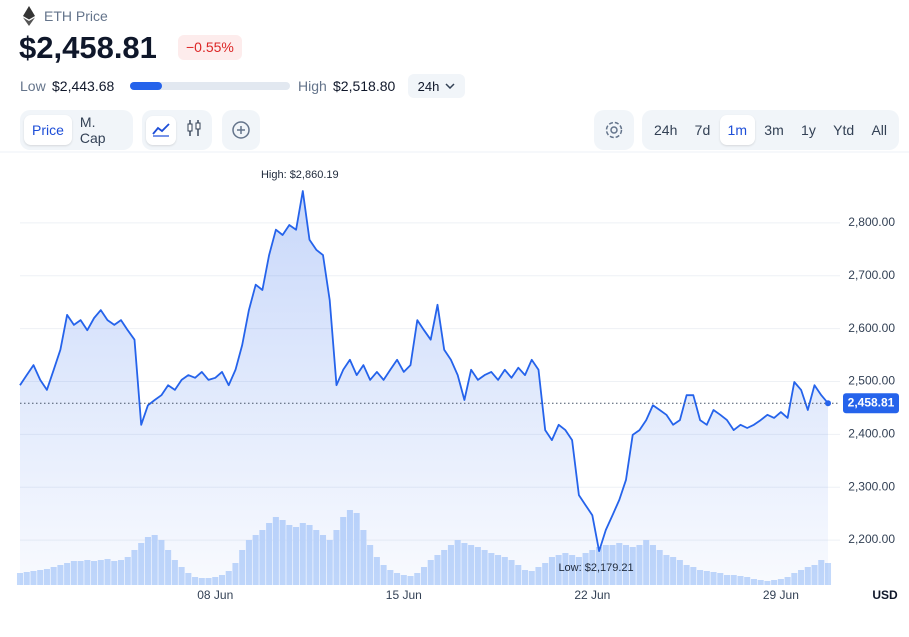  What do you see at coordinates (92, 130) in the screenshot?
I see `view-button: M. Cap` at bounding box center [92, 130].